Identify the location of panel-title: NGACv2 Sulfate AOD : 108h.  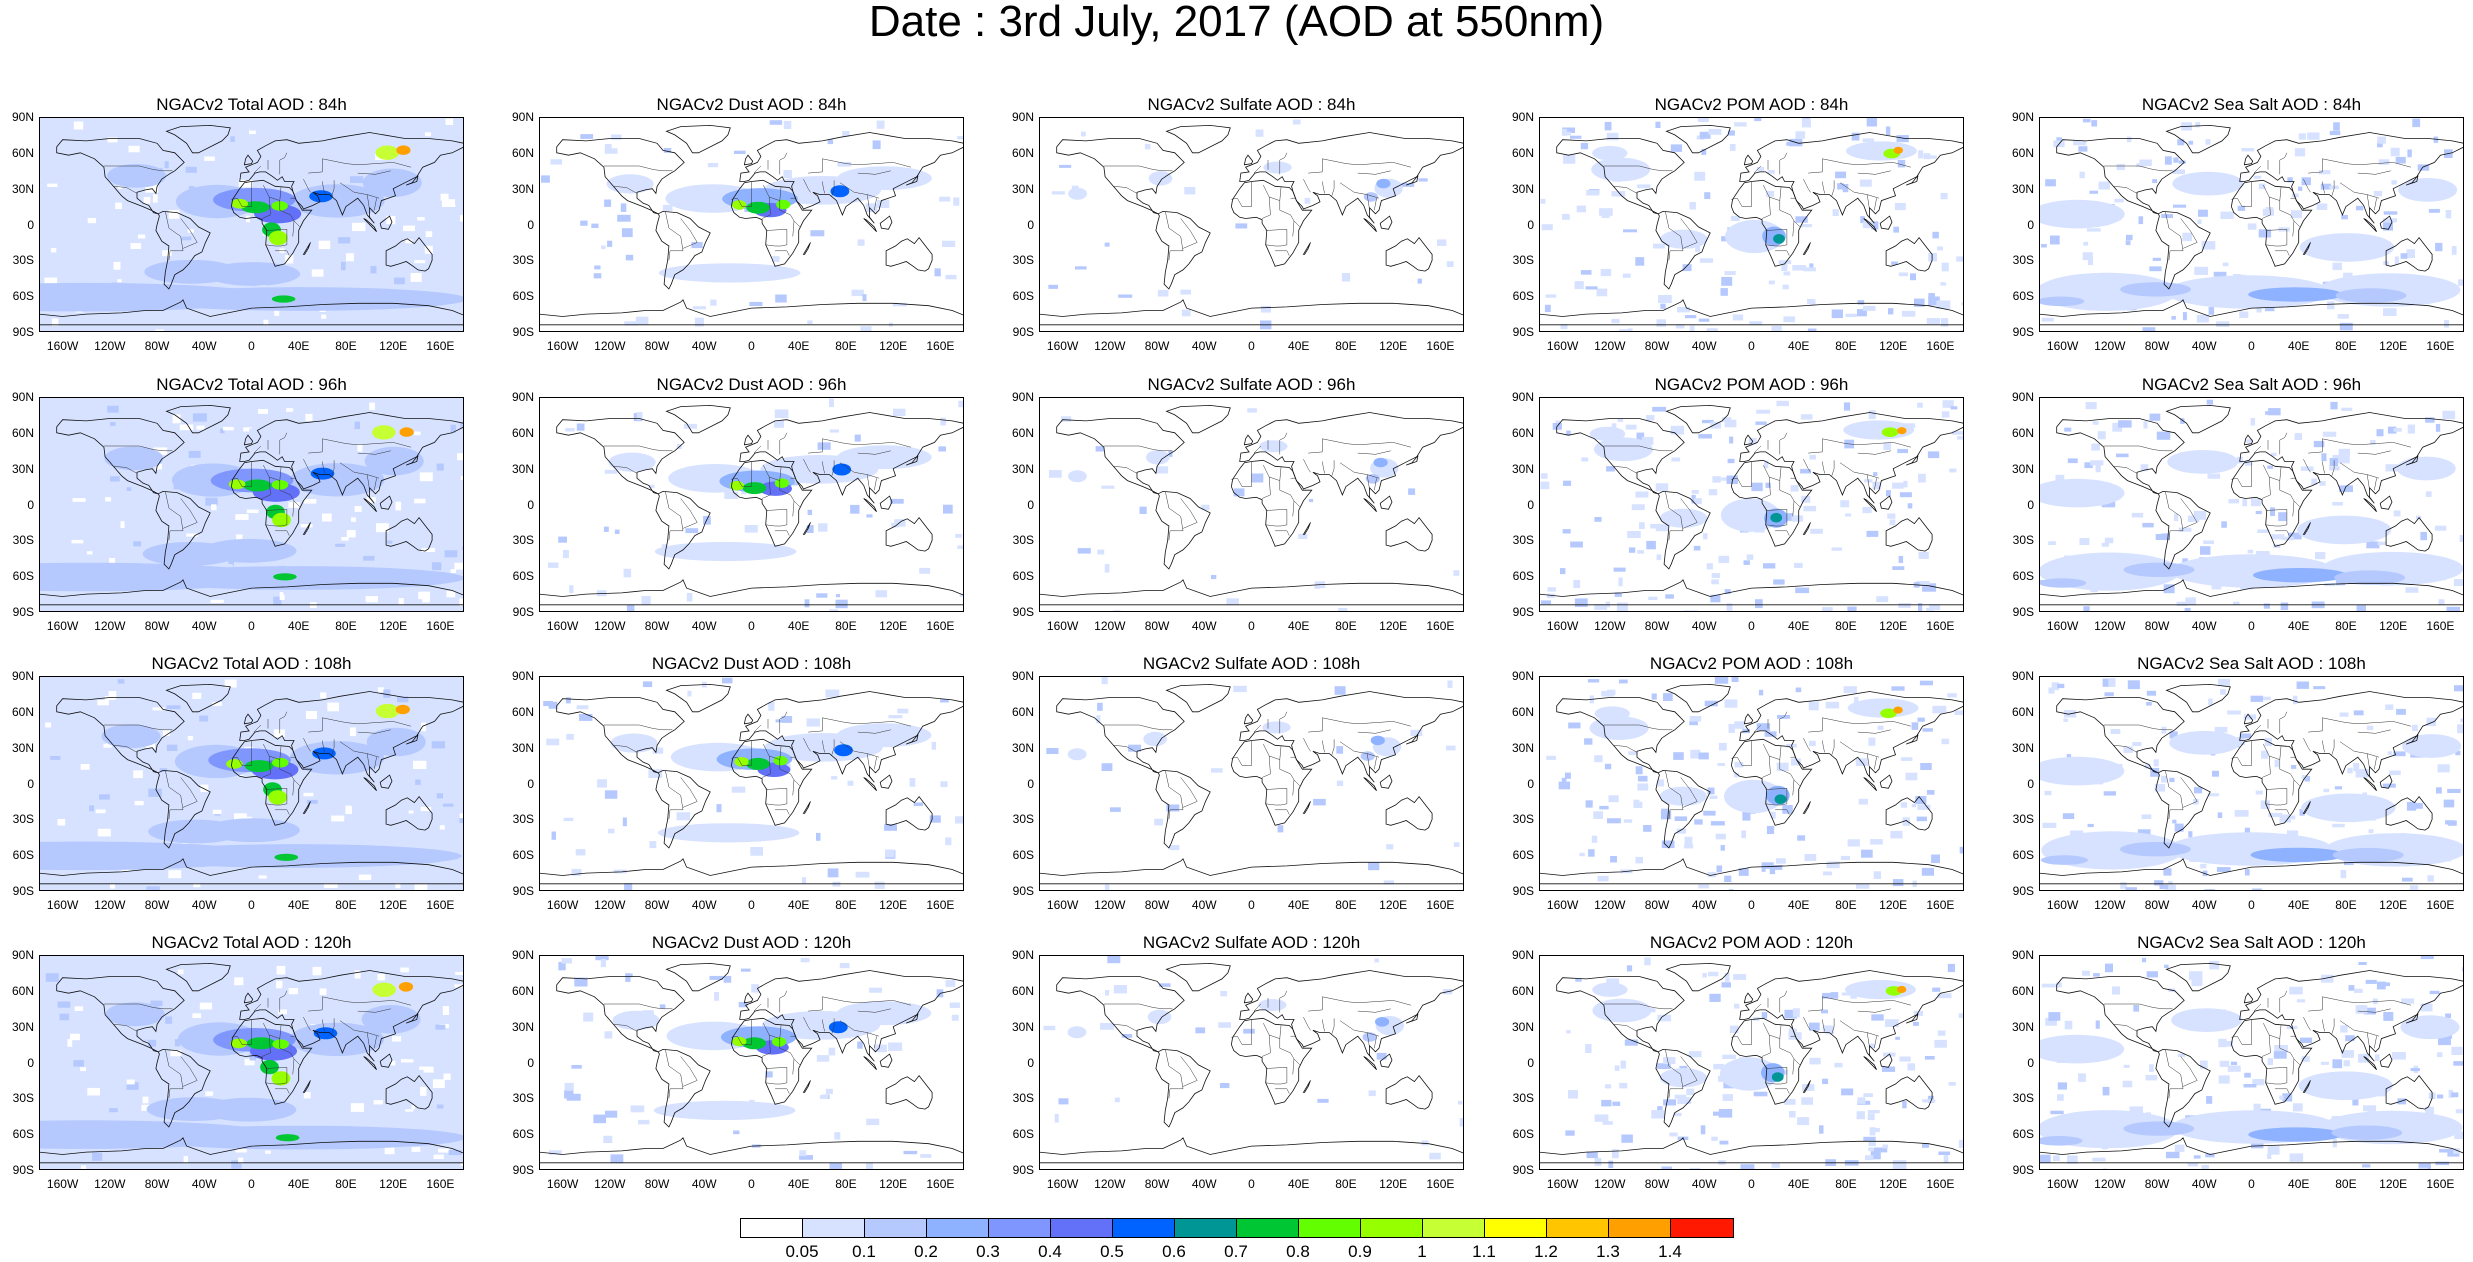
(1251, 664).